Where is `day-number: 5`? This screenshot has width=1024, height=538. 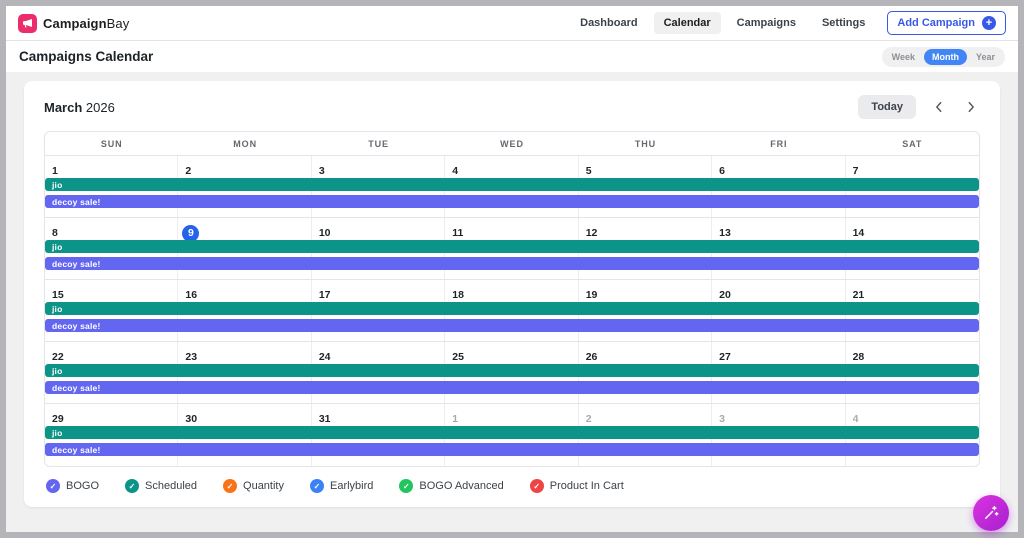 day-number: 5 is located at coordinates (588, 171).